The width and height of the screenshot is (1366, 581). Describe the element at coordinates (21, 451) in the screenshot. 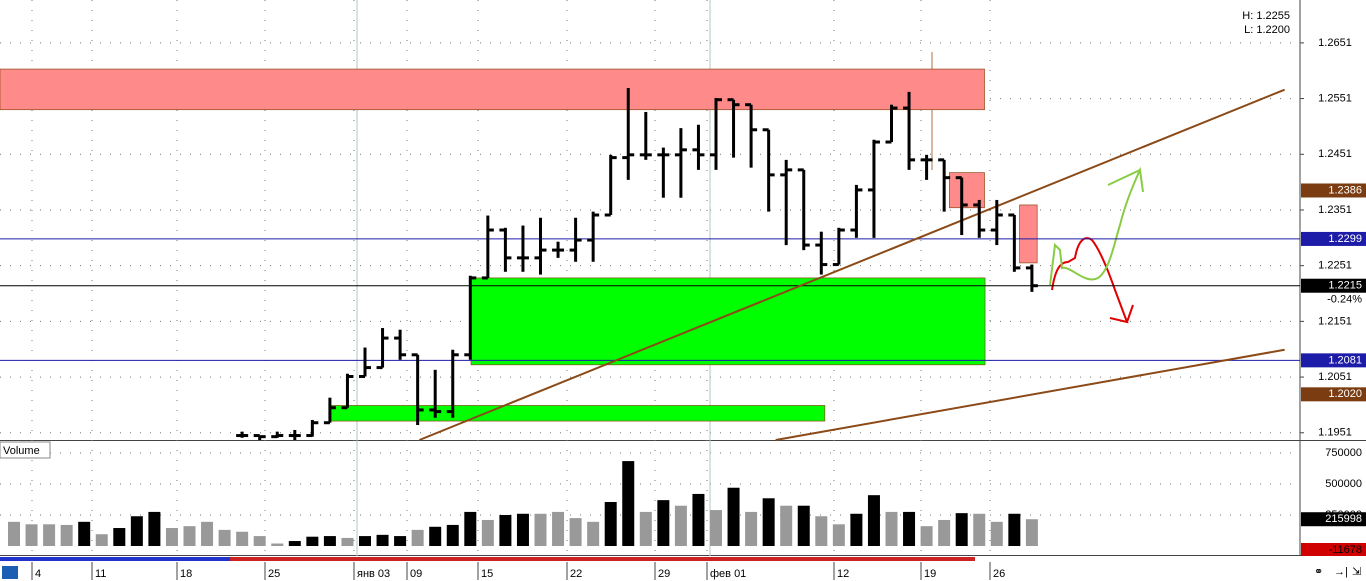

I see `volume-title: Volume` at that location.